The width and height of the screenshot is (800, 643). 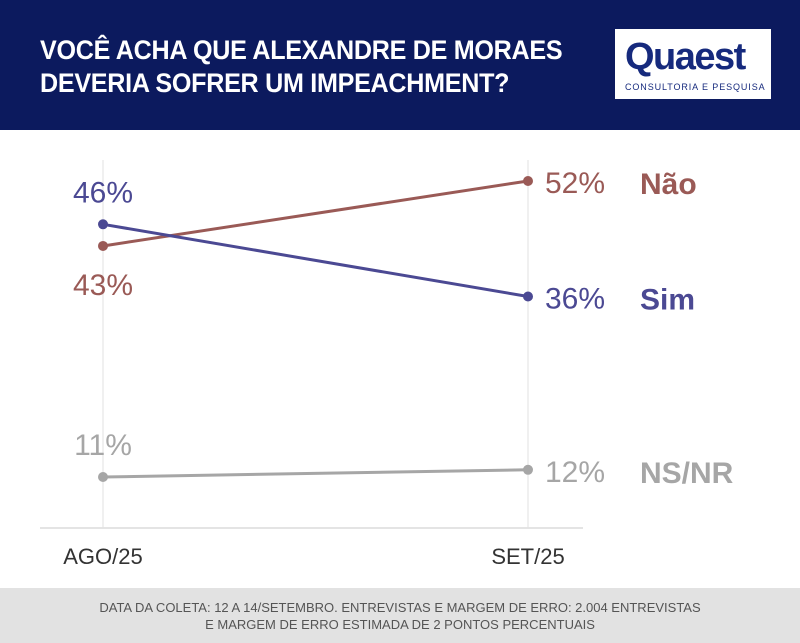 I want to click on series-line-sim, so click(x=315, y=260).